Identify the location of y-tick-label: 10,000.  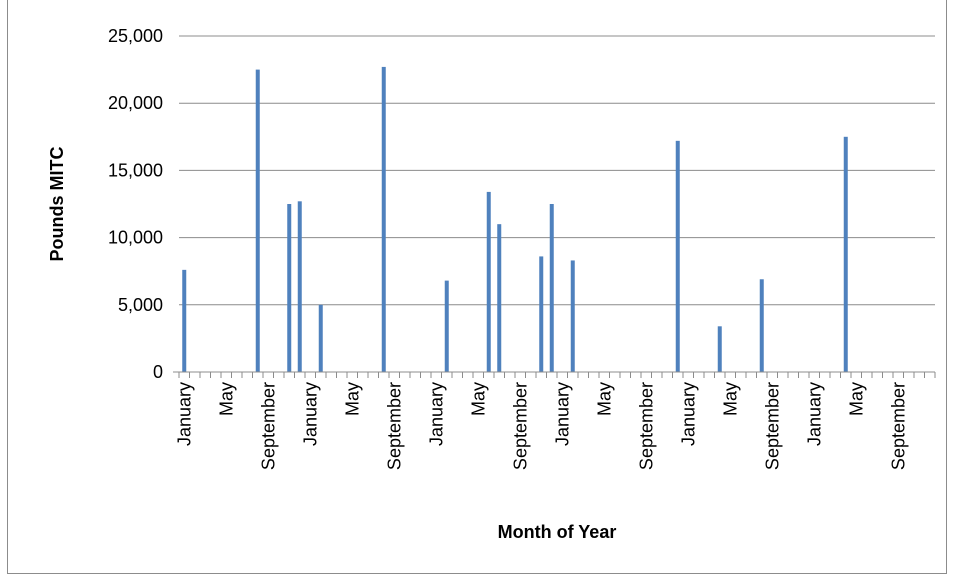
(135, 238).